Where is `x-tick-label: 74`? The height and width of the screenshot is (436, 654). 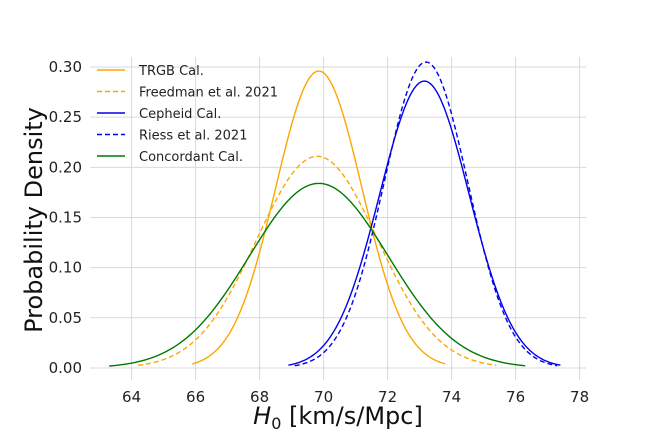 x-tick-label: 74 is located at coordinates (451, 397).